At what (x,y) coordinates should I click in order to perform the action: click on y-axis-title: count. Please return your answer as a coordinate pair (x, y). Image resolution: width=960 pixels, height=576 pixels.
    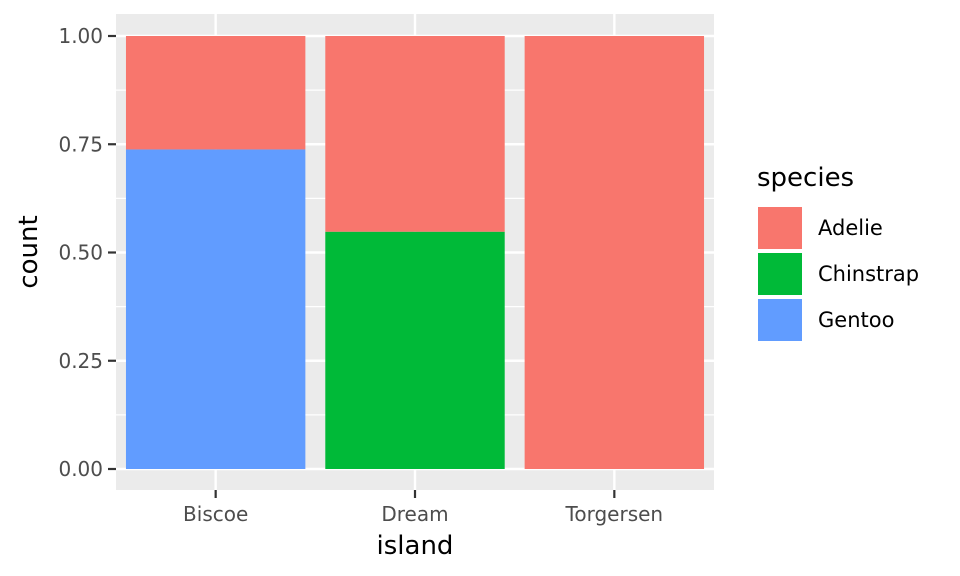
    Looking at the image, I should click on (29, 251).